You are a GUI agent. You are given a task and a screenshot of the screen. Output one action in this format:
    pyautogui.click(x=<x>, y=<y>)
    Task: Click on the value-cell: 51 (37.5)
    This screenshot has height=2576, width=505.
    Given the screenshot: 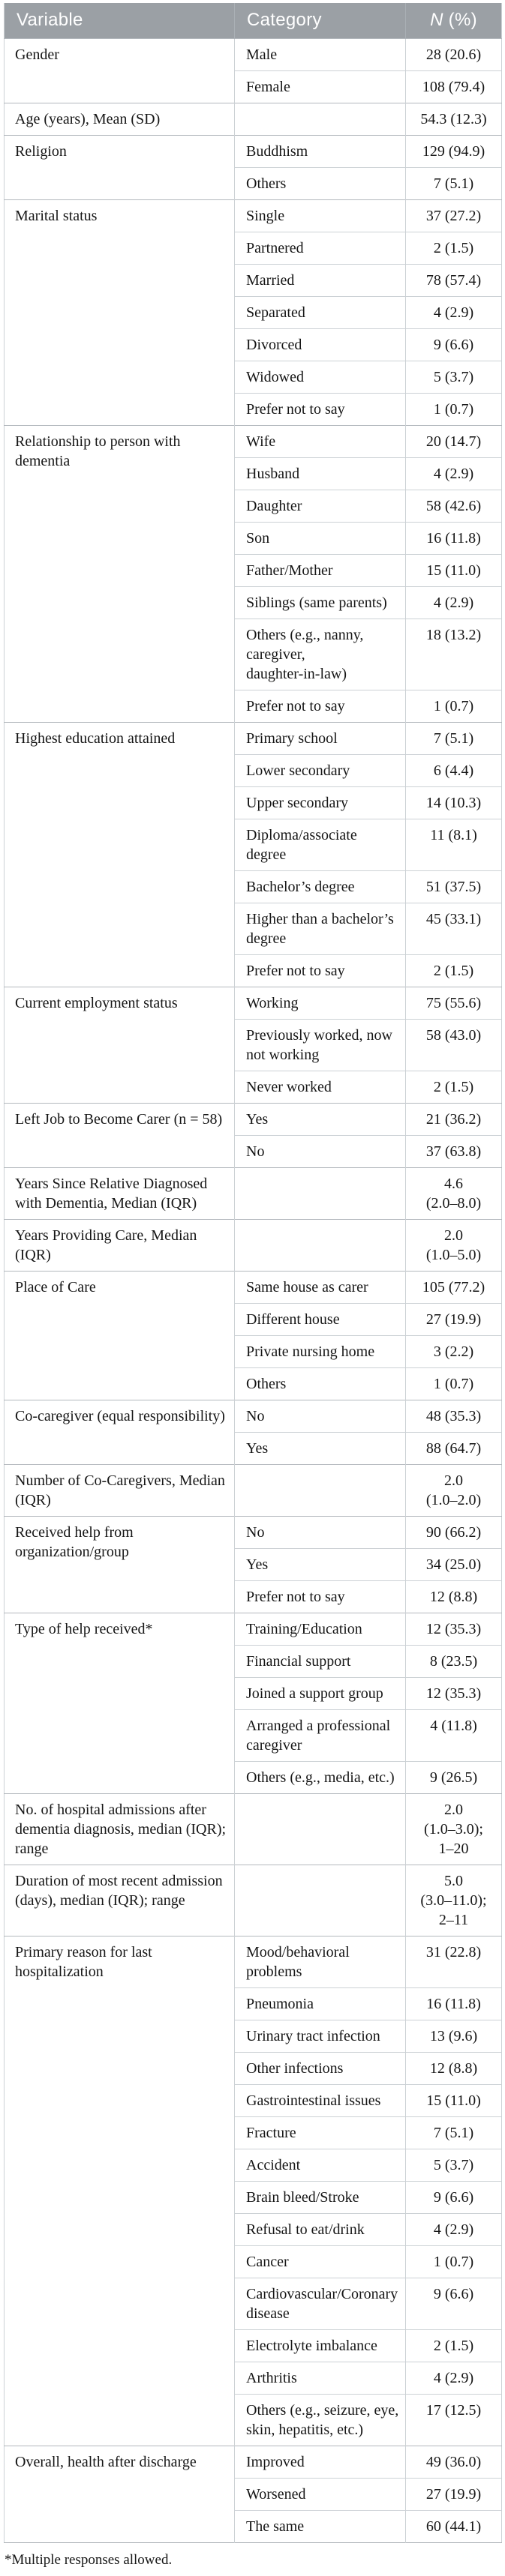 What is the action you would take?
    pyautogui.click(x=453, y=887)
    